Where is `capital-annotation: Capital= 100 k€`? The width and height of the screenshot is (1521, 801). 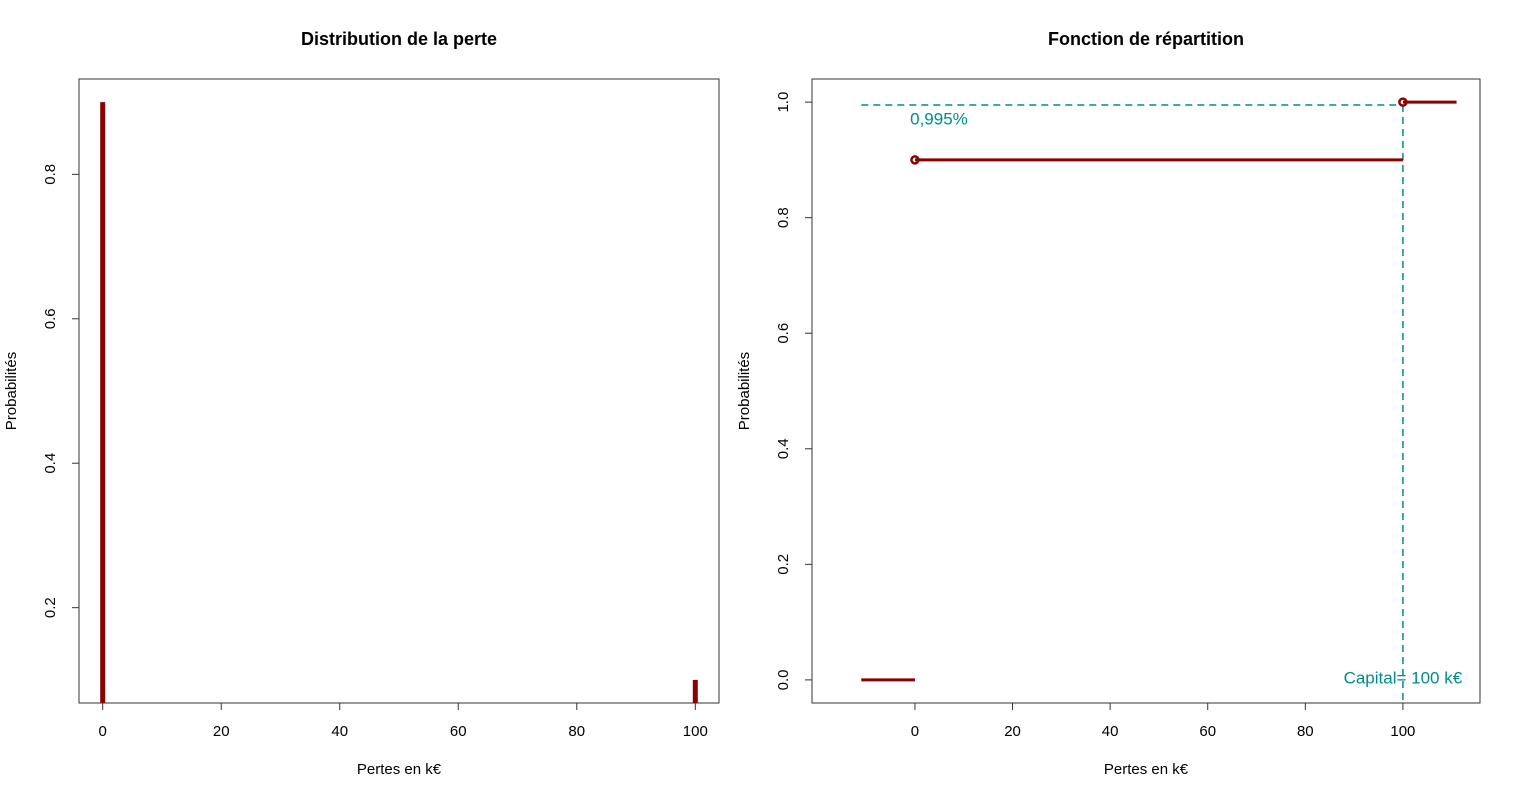 capital-annotation: Capital= 100 k€ is located at coordinates (1403, 677).